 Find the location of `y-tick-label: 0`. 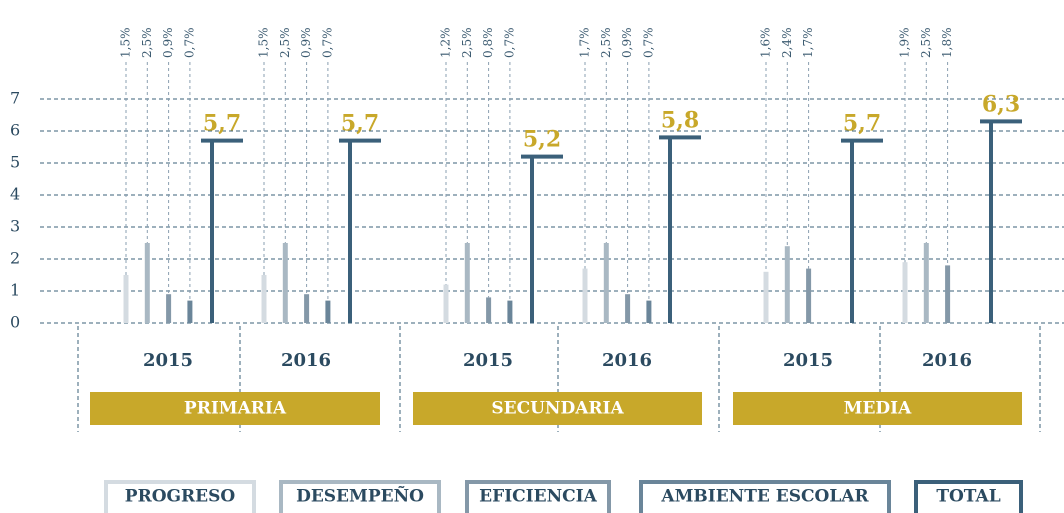

y-tick-label: 0 is located at coordinates (15, 322).